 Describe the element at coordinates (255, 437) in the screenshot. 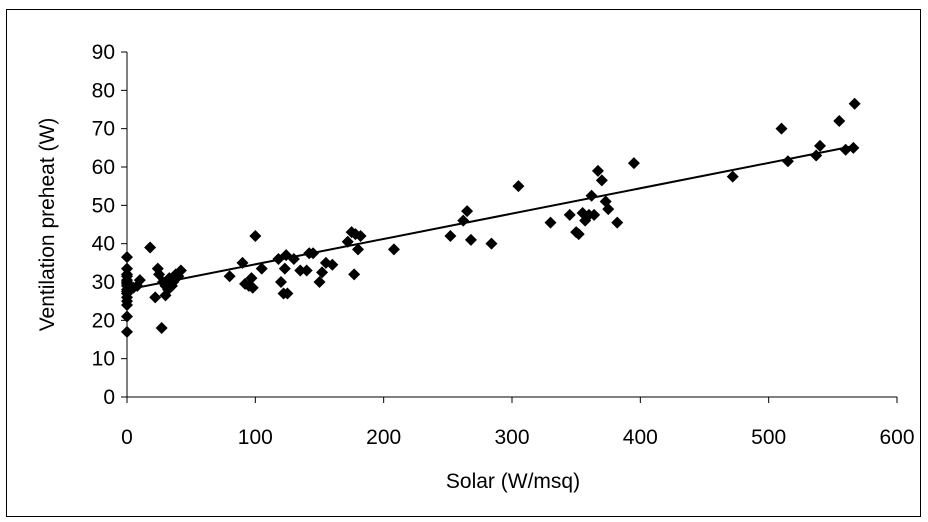

I see `x-tick-label: 100` at that location.